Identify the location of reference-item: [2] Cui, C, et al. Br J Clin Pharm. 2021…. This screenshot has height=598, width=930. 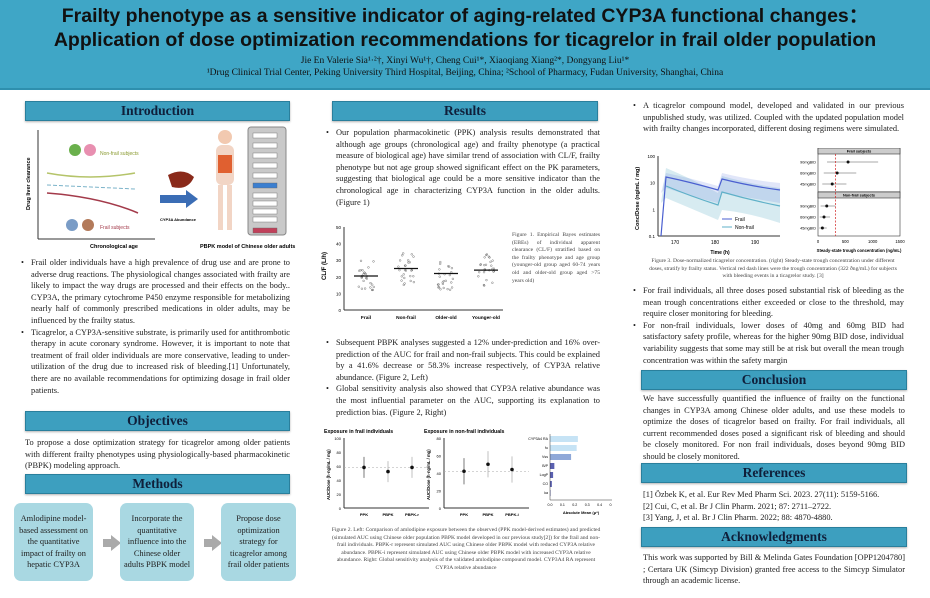
(737, 506).